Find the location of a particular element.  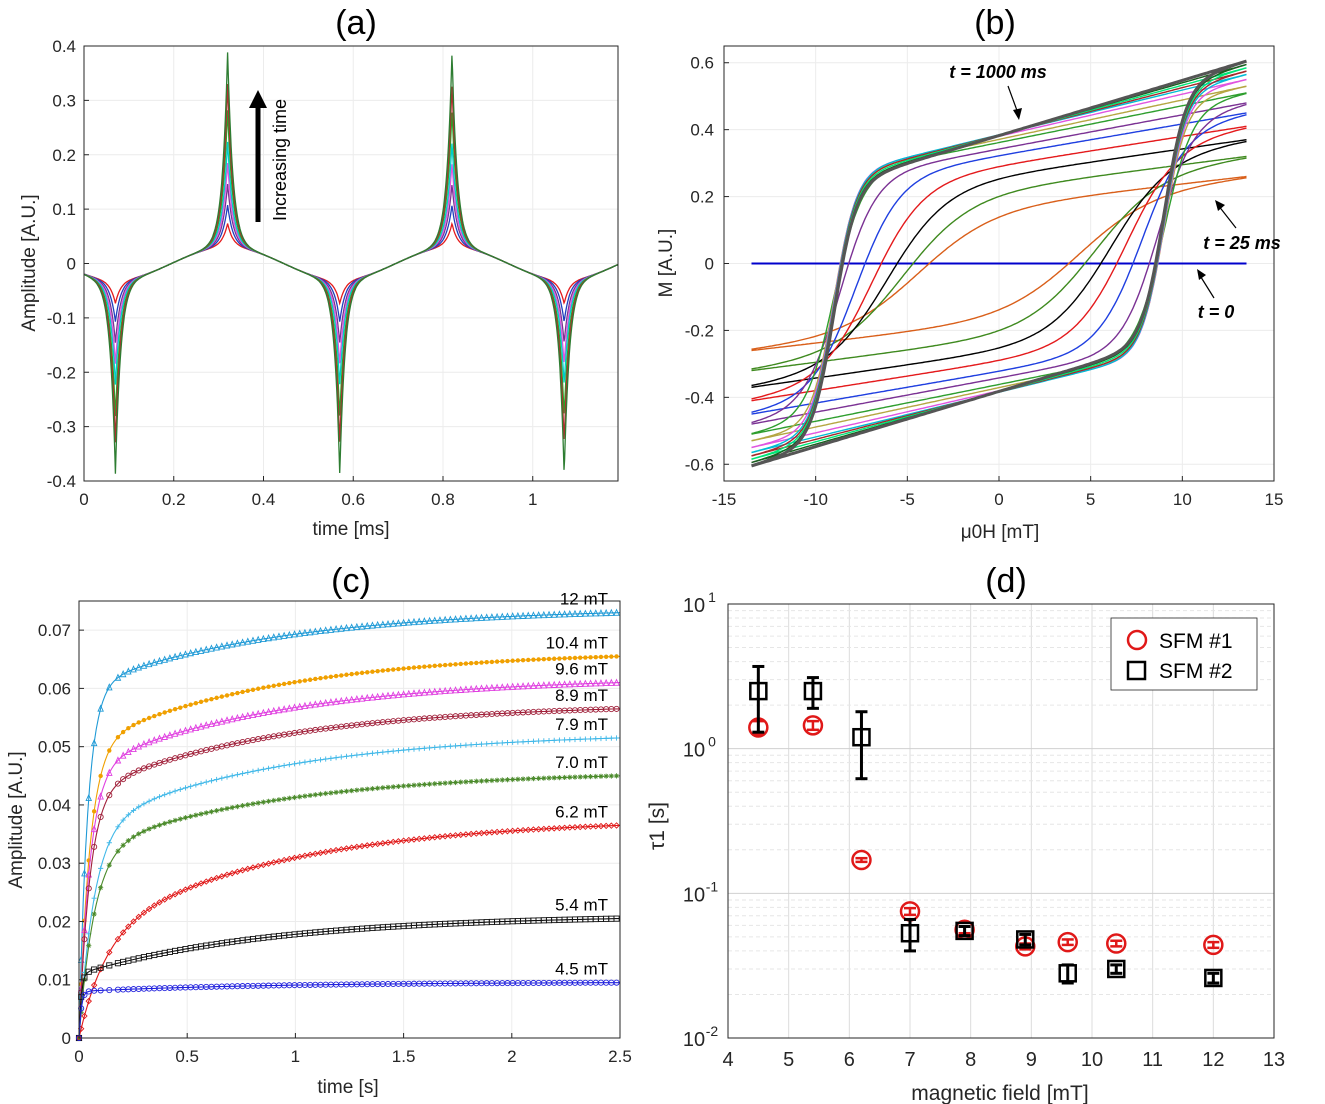

panel-c-markers-4.5mT is located at coordinates (347, 1010).